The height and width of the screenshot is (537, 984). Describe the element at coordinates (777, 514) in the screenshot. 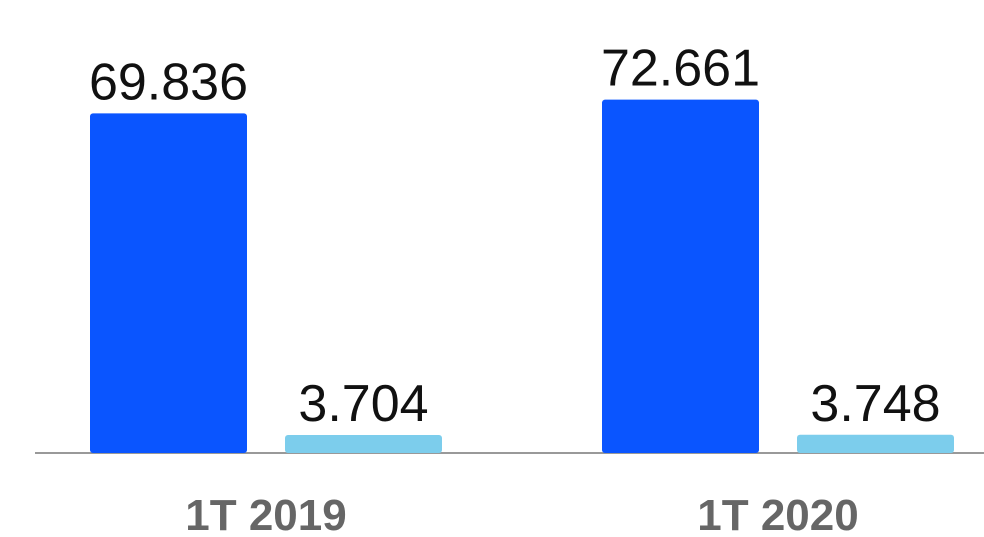

I see `x-tick-label: 1T 2020` at that location.